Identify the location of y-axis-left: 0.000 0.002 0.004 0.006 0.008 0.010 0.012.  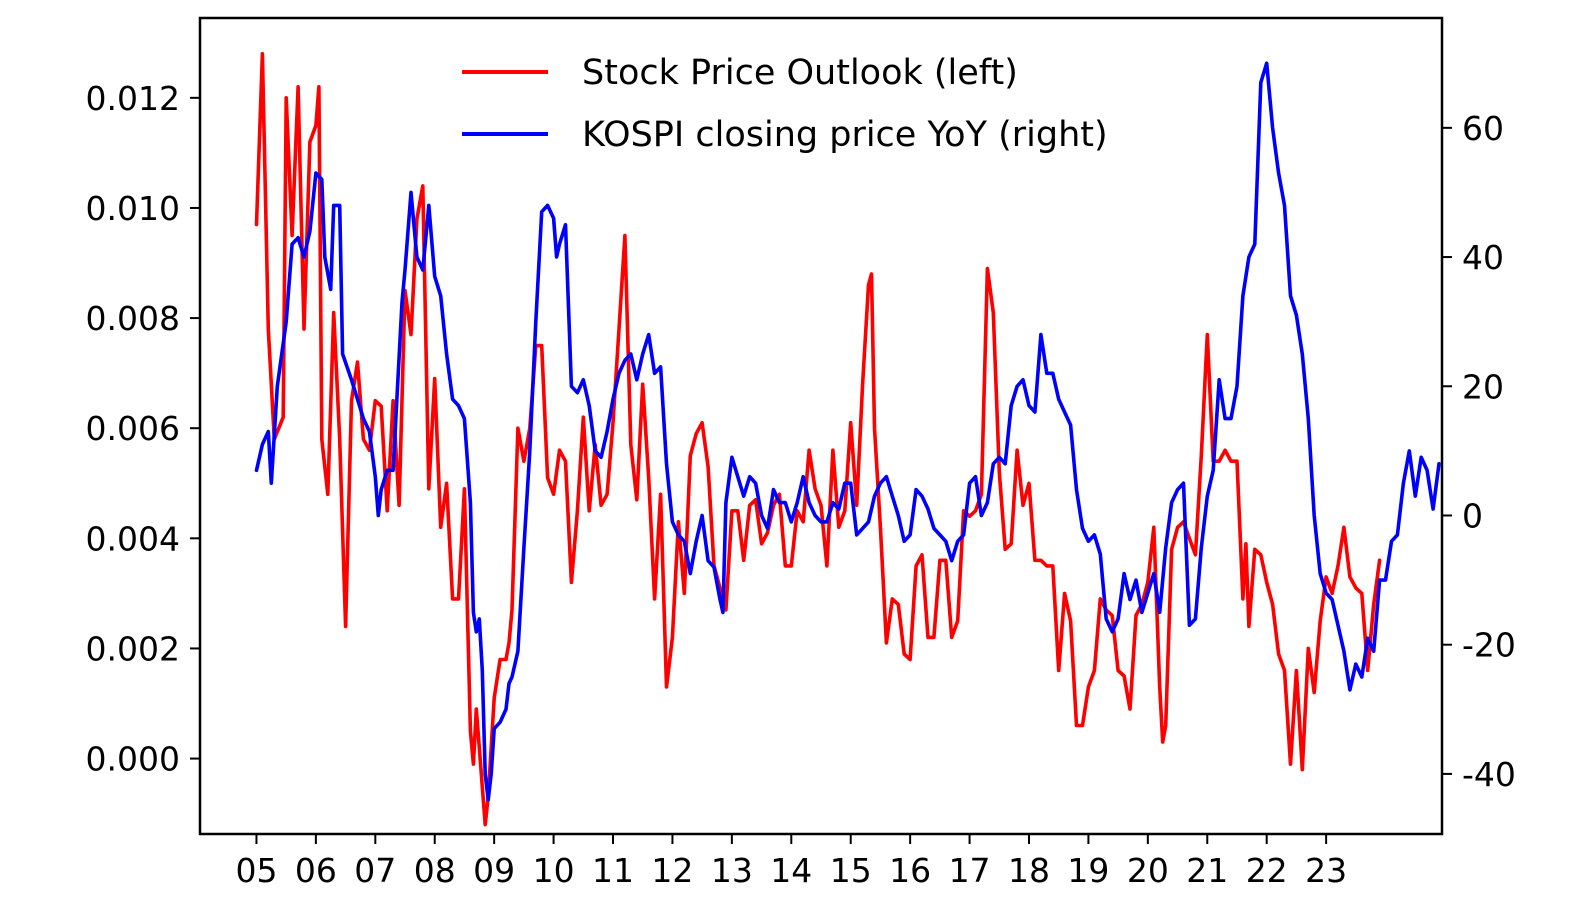
(143, 429).